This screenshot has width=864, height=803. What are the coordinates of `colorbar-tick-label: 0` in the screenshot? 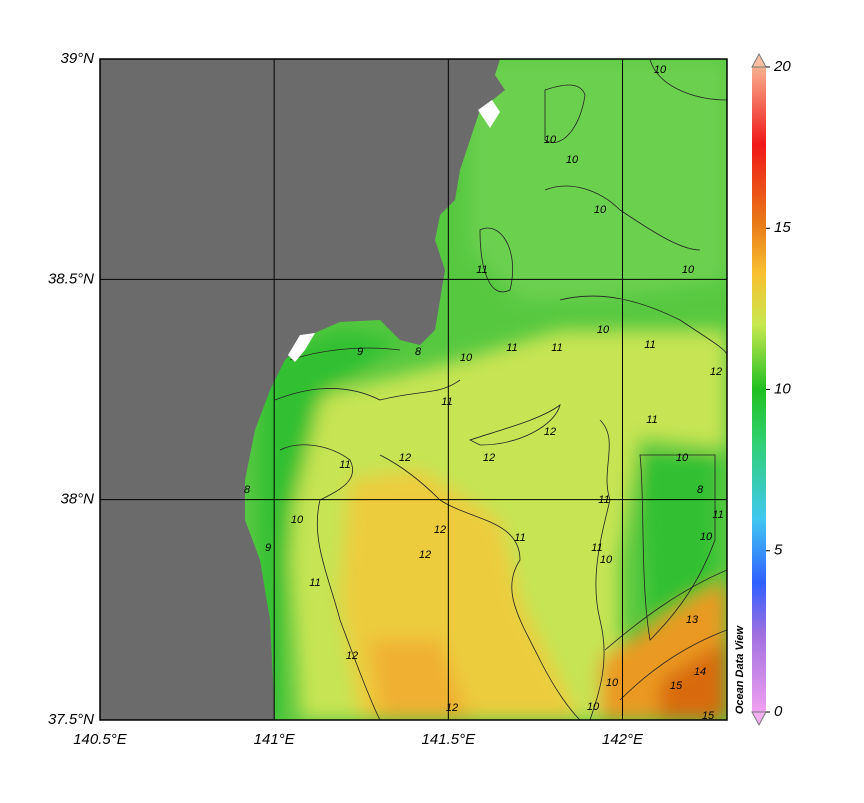 It's located at (778, 711).